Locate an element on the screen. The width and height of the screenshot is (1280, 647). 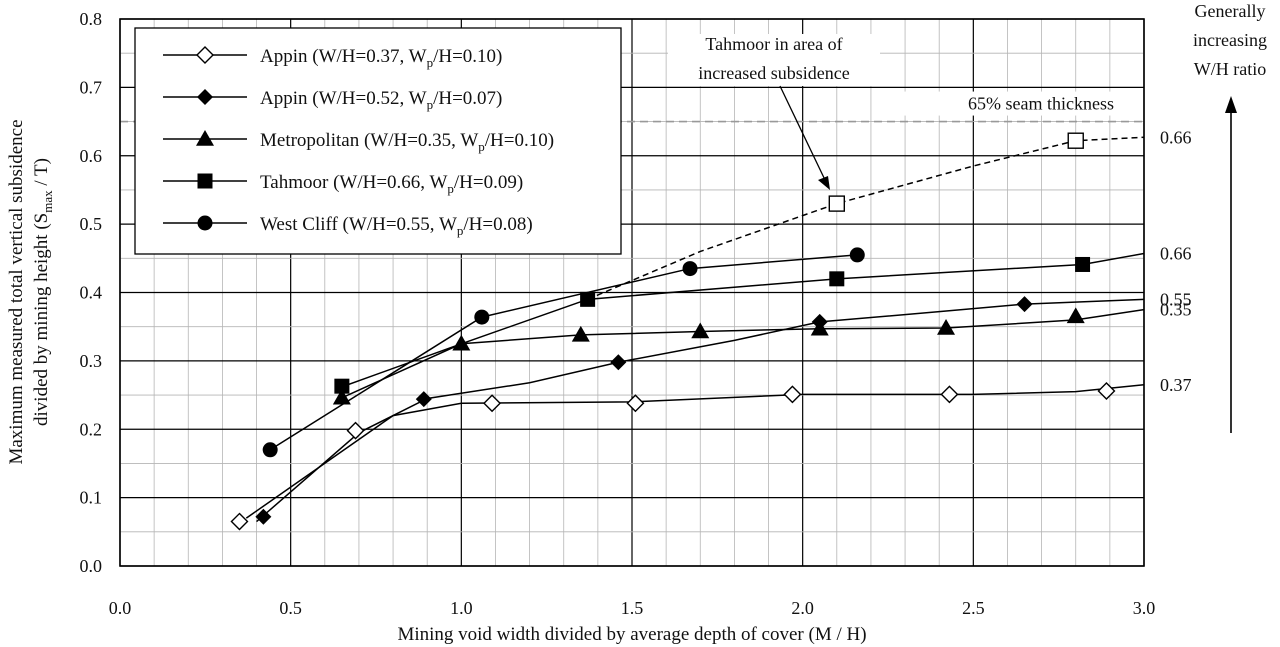
wh-ratio-annotation: Generally increasing W/H ratio is located at coordinates (1230, 217).